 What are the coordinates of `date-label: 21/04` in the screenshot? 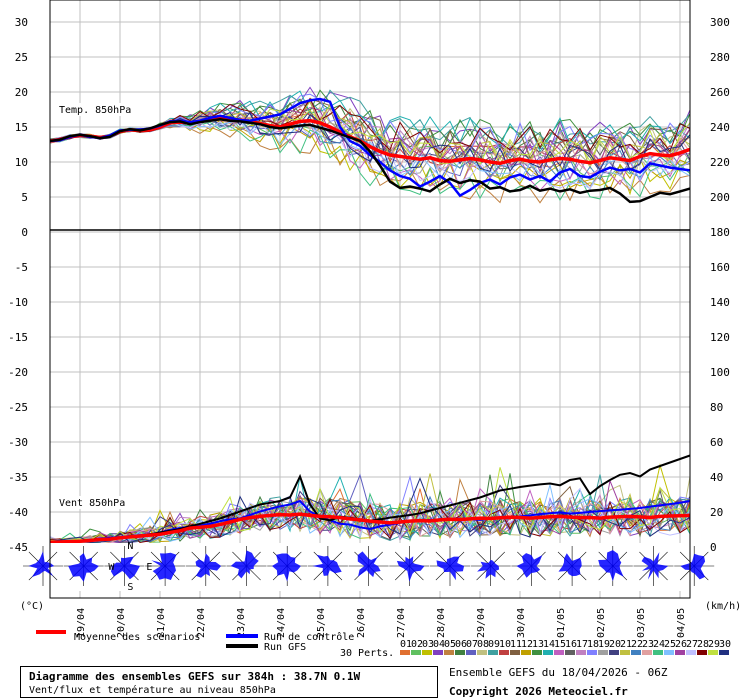 It's located at (161, 623).